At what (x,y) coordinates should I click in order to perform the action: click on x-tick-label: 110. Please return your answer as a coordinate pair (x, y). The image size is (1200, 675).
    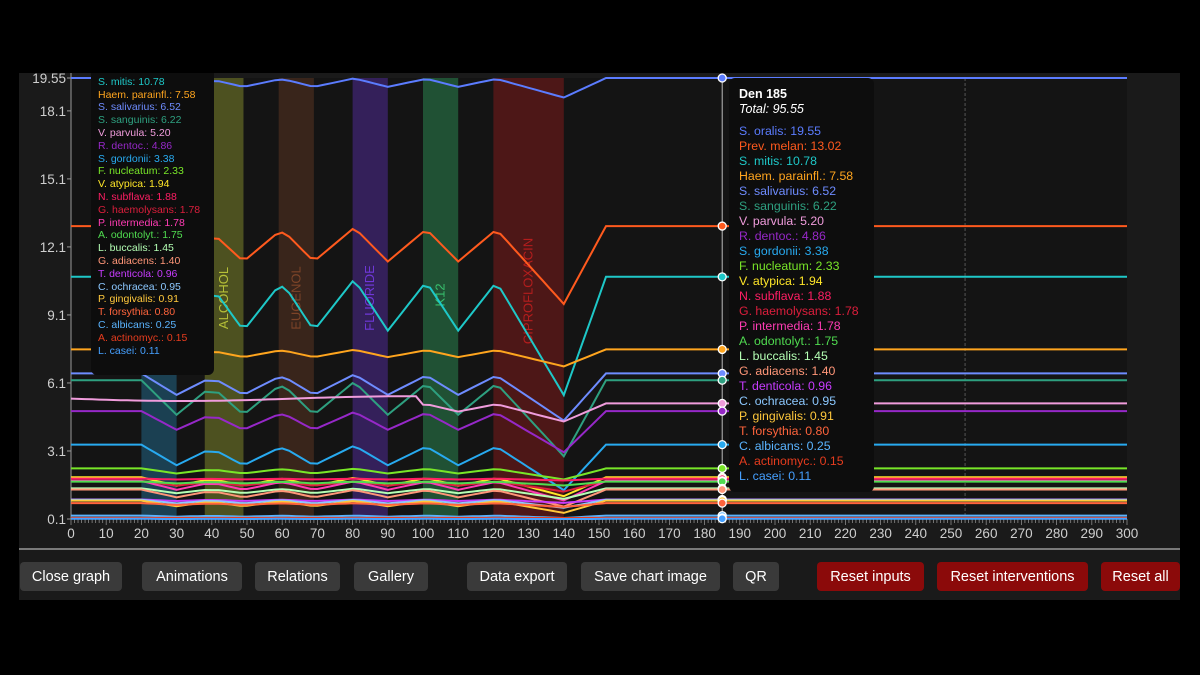
    Looking at the image, I should click on (458, 533).